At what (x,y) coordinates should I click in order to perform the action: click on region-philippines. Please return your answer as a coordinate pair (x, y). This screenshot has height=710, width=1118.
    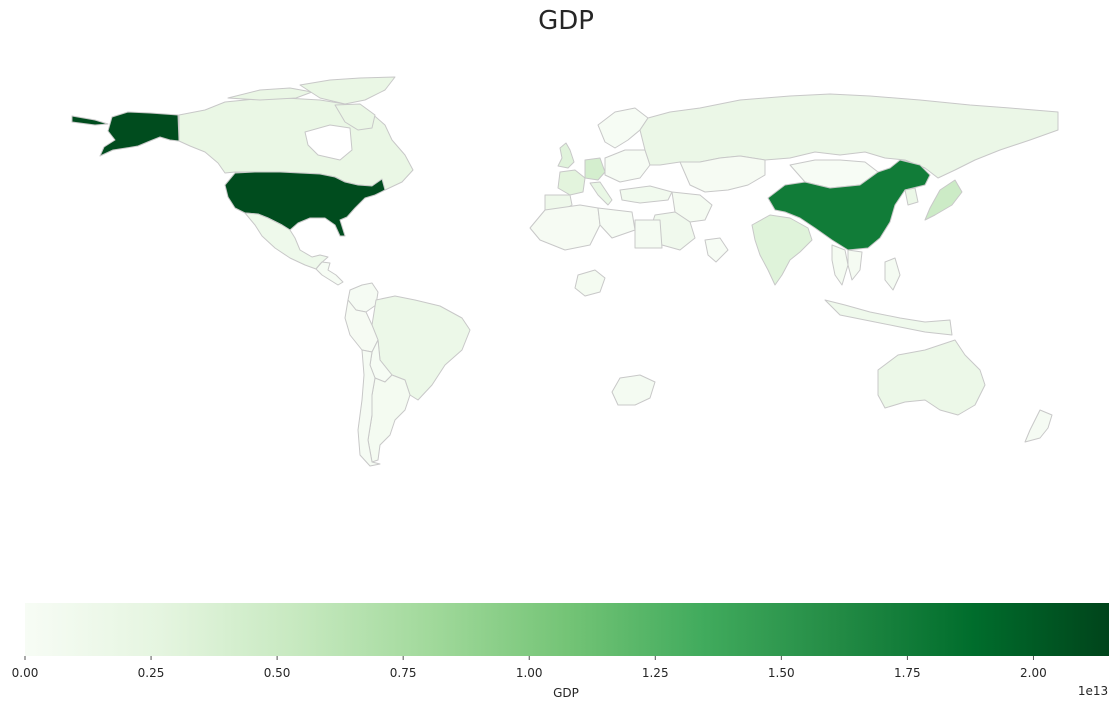
    Looking at the image, I should click on (892, 274).